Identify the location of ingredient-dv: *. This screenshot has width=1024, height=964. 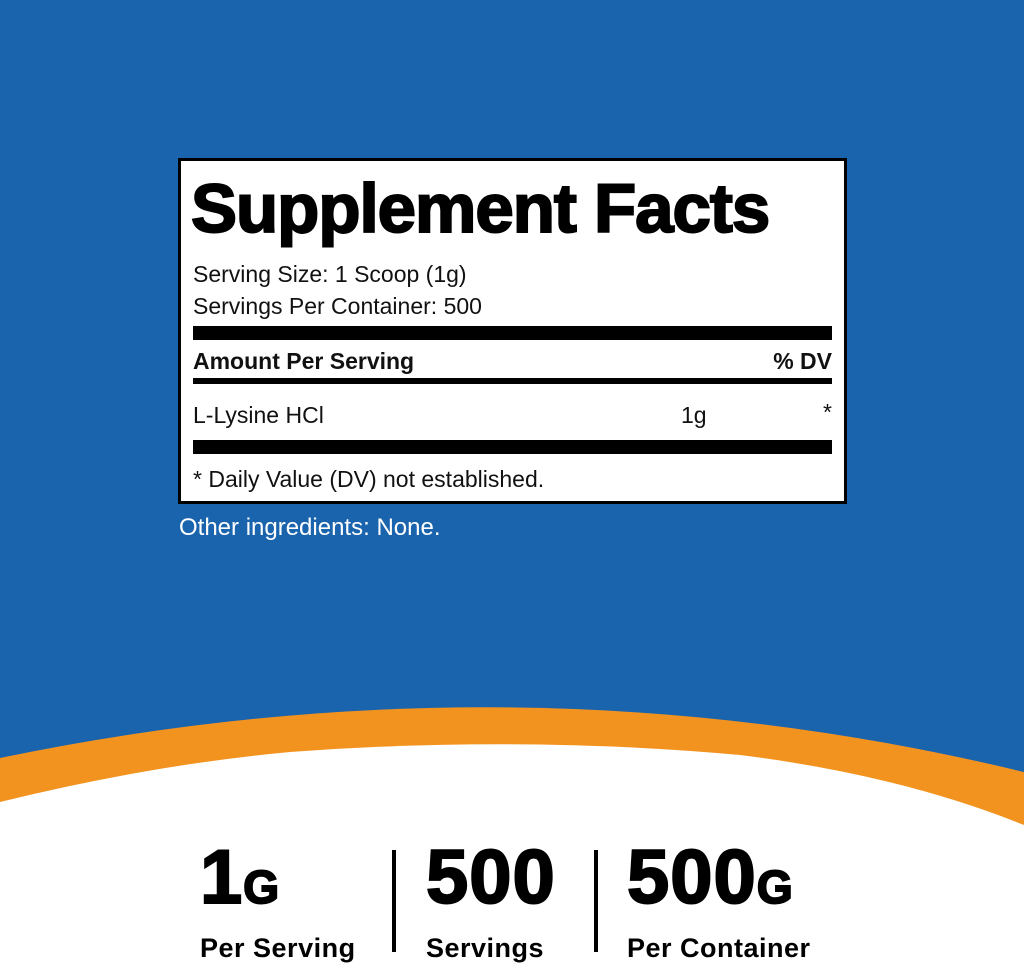
(827, 412).